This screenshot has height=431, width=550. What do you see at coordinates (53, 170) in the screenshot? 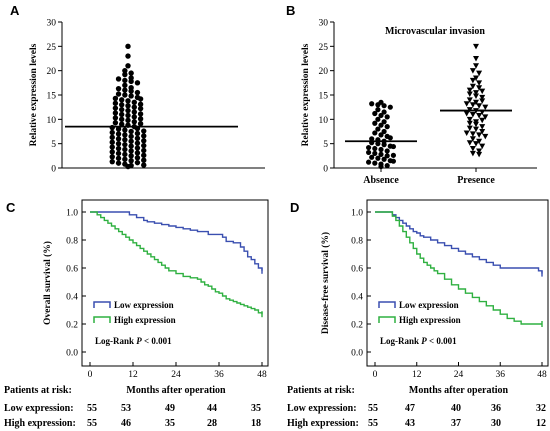
I see `y-tick-label: 0` at bounding box center [53, 170].